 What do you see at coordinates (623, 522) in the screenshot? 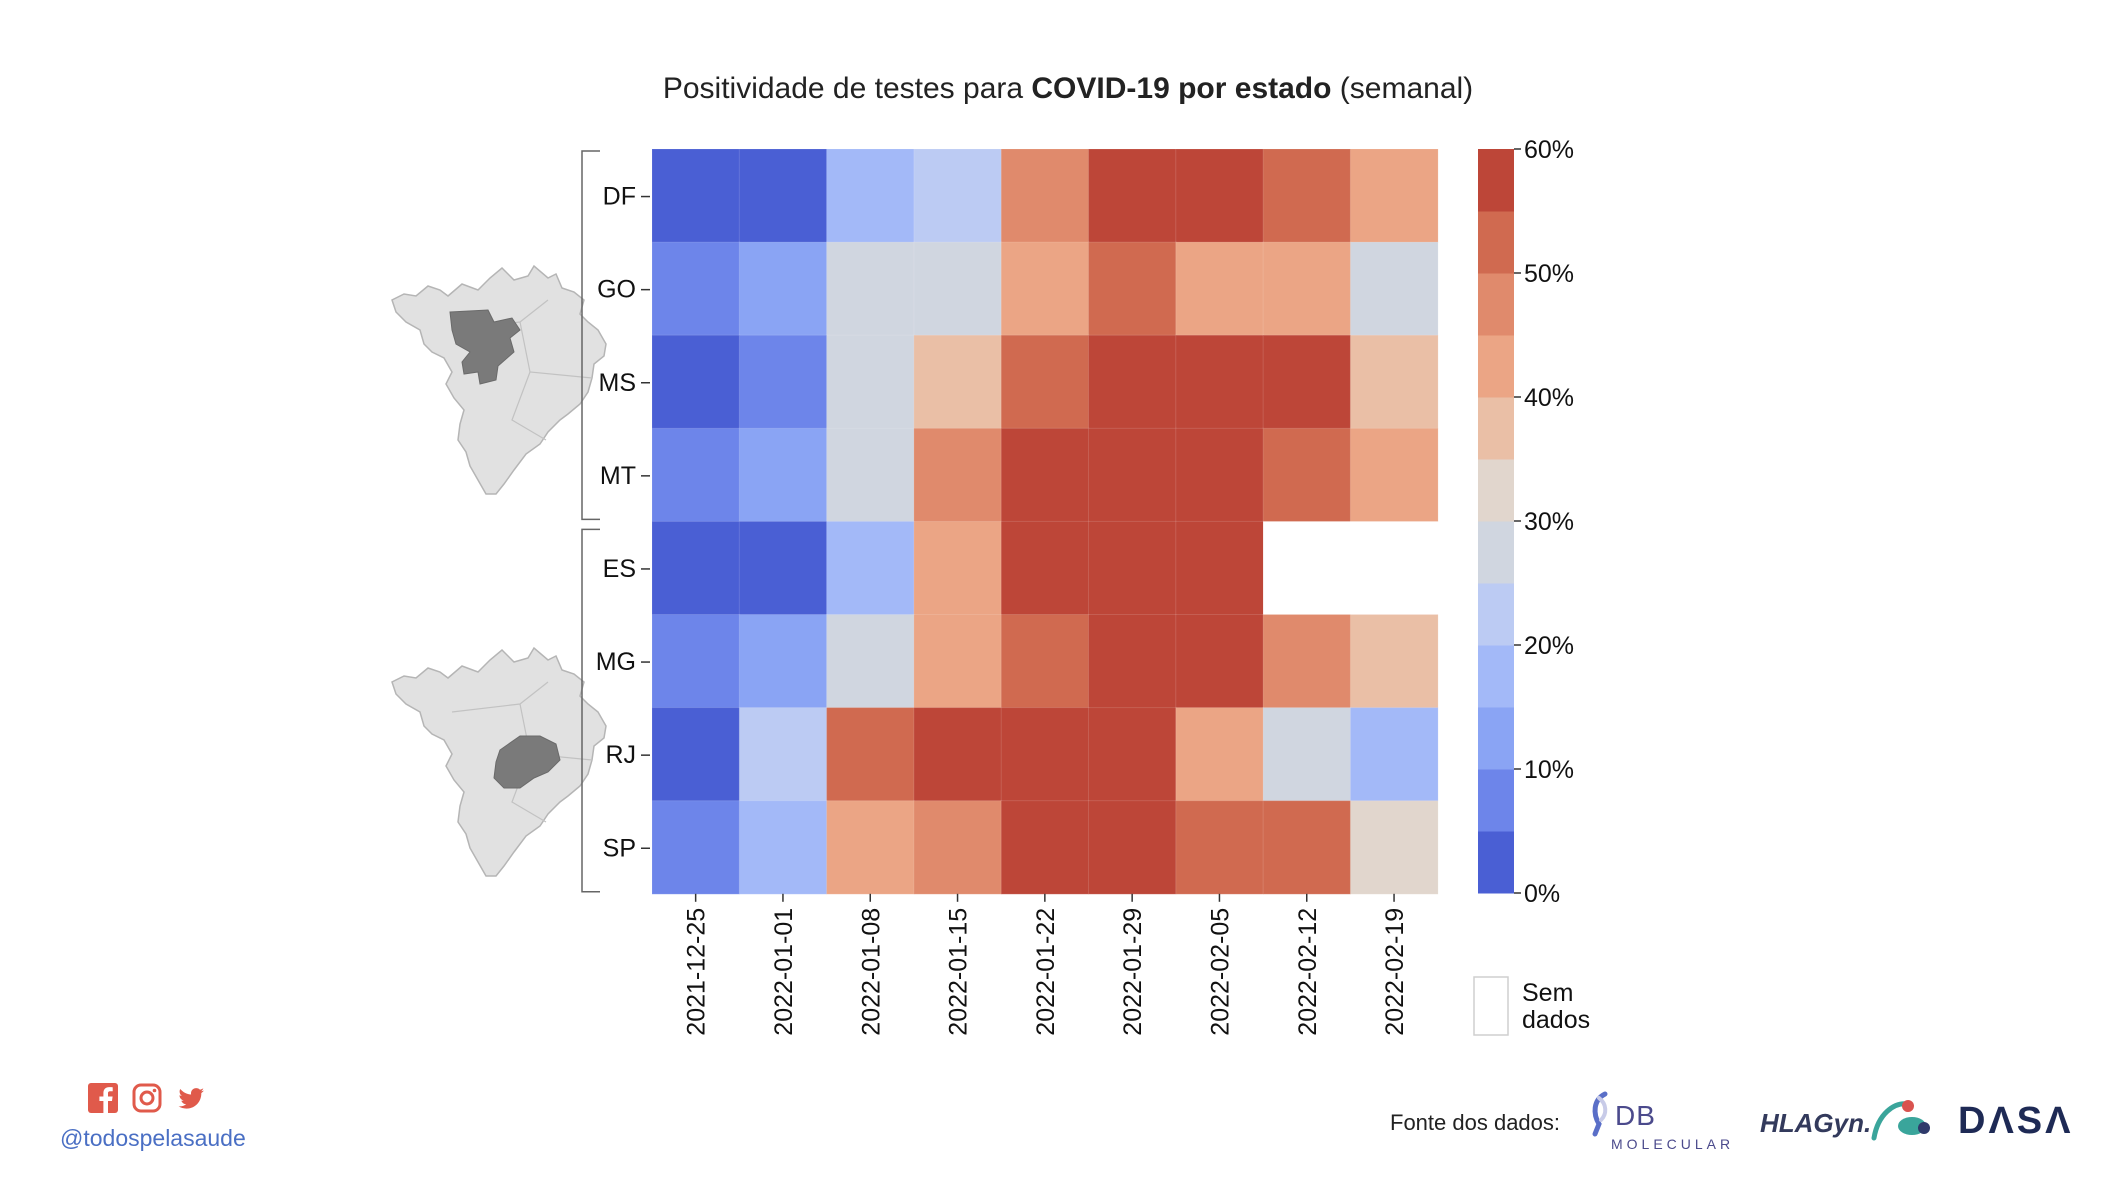
I see `y-tick-labels: DF GO MS MT ES MG RJ SP` at bounding box center [623, 522].